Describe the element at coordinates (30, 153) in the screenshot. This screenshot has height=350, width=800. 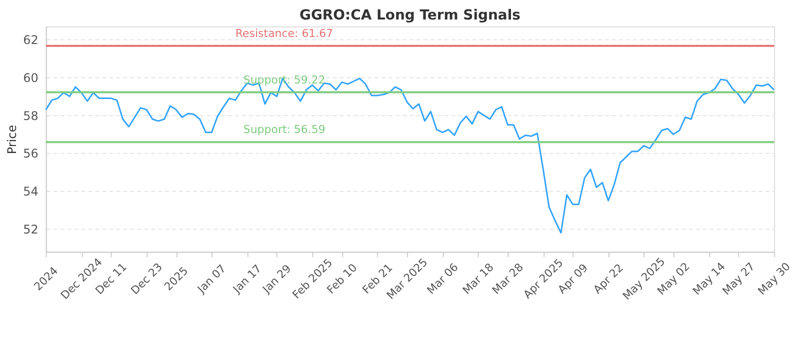
I see `y-tick-label: 56` at that location.